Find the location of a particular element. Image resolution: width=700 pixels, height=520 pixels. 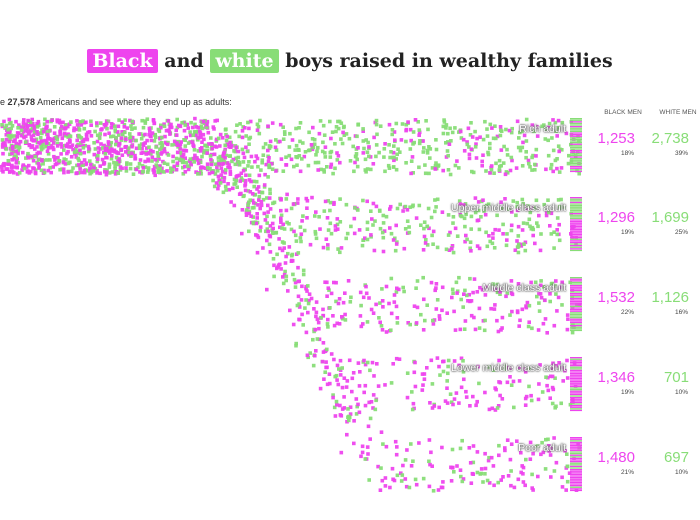

white-percent-label: 16% is located at coordinates (681, 312).